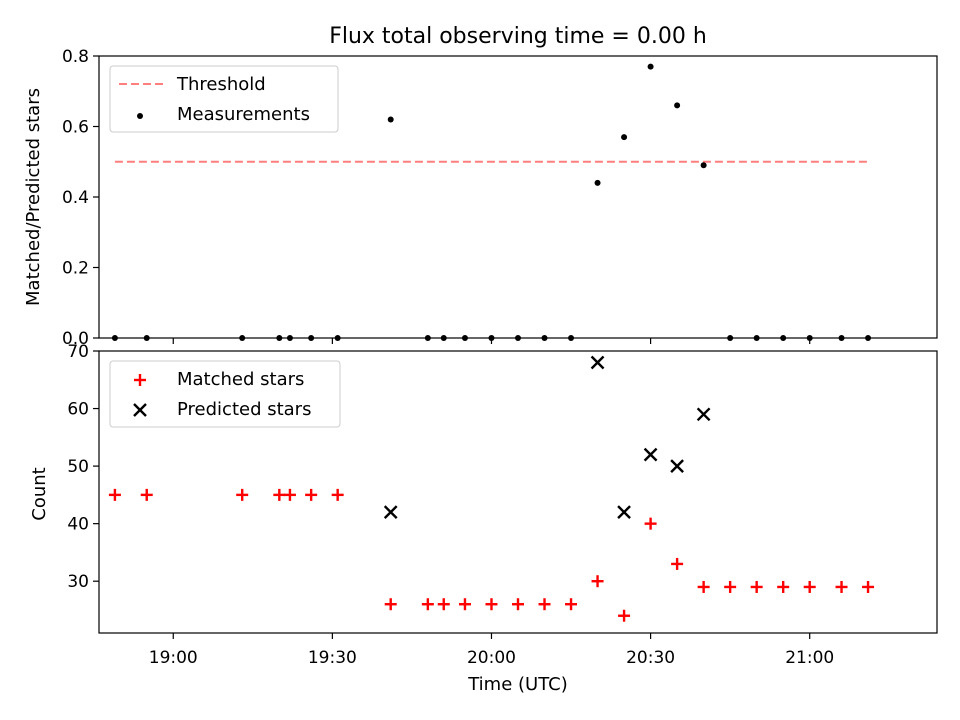  I want to click on x-axis-label: Time (UTC), so click(517, 684).